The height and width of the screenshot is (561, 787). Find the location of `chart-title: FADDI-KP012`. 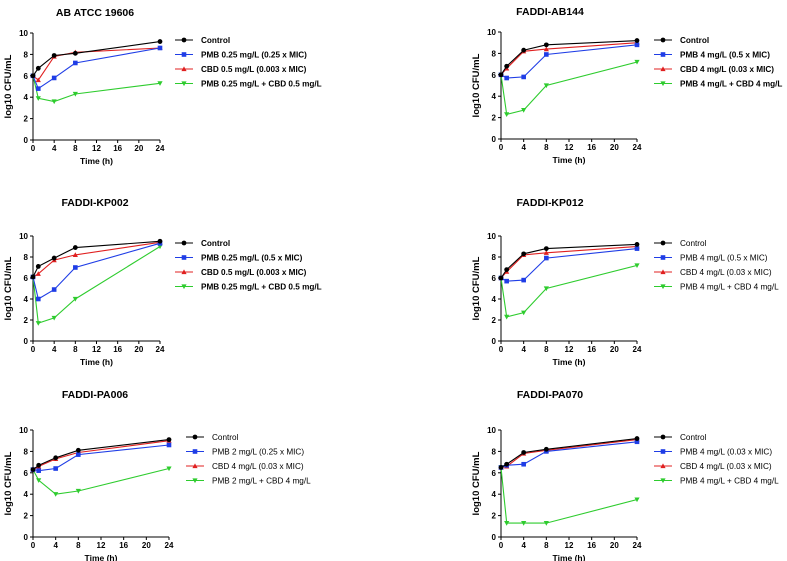

chart-title: FADDI-KP012 is located at coordinates (549, 203).